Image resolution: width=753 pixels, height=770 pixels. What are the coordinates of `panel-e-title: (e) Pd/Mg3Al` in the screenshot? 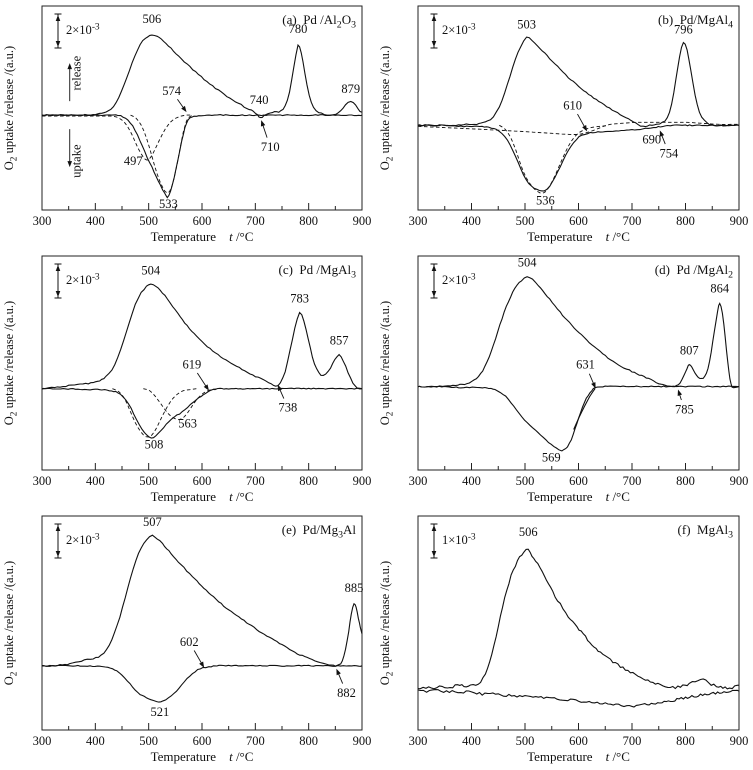 It's located at (319, 531).